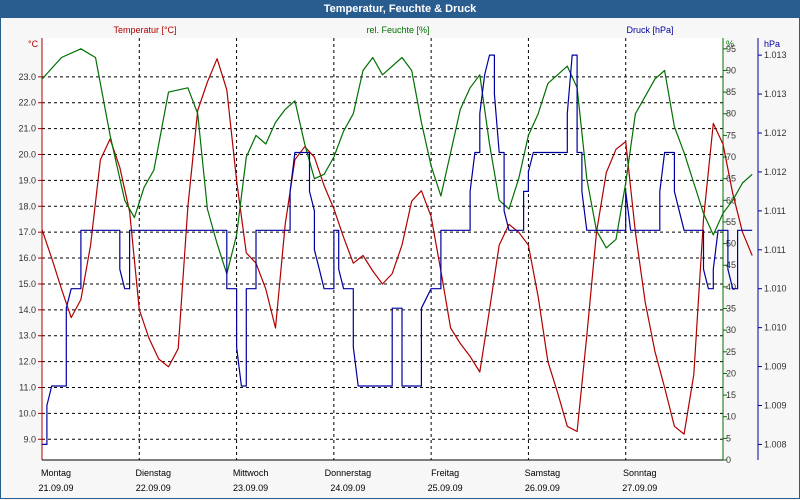 This screenshot has width=800, height=500. I want to click on humidity-tick-label: 55, so click(731, 222).